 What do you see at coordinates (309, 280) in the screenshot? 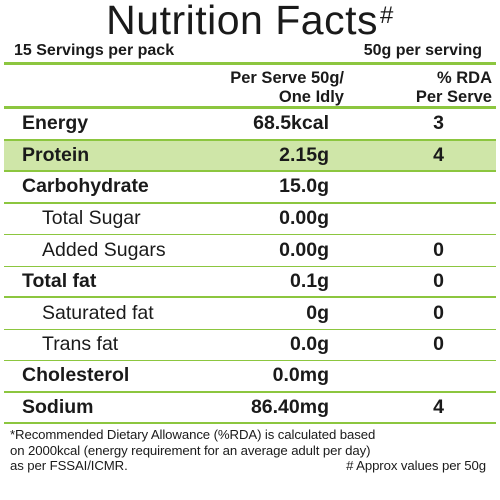
I see `nutrient-value: 0.1g` at bounding box center [309, 280].